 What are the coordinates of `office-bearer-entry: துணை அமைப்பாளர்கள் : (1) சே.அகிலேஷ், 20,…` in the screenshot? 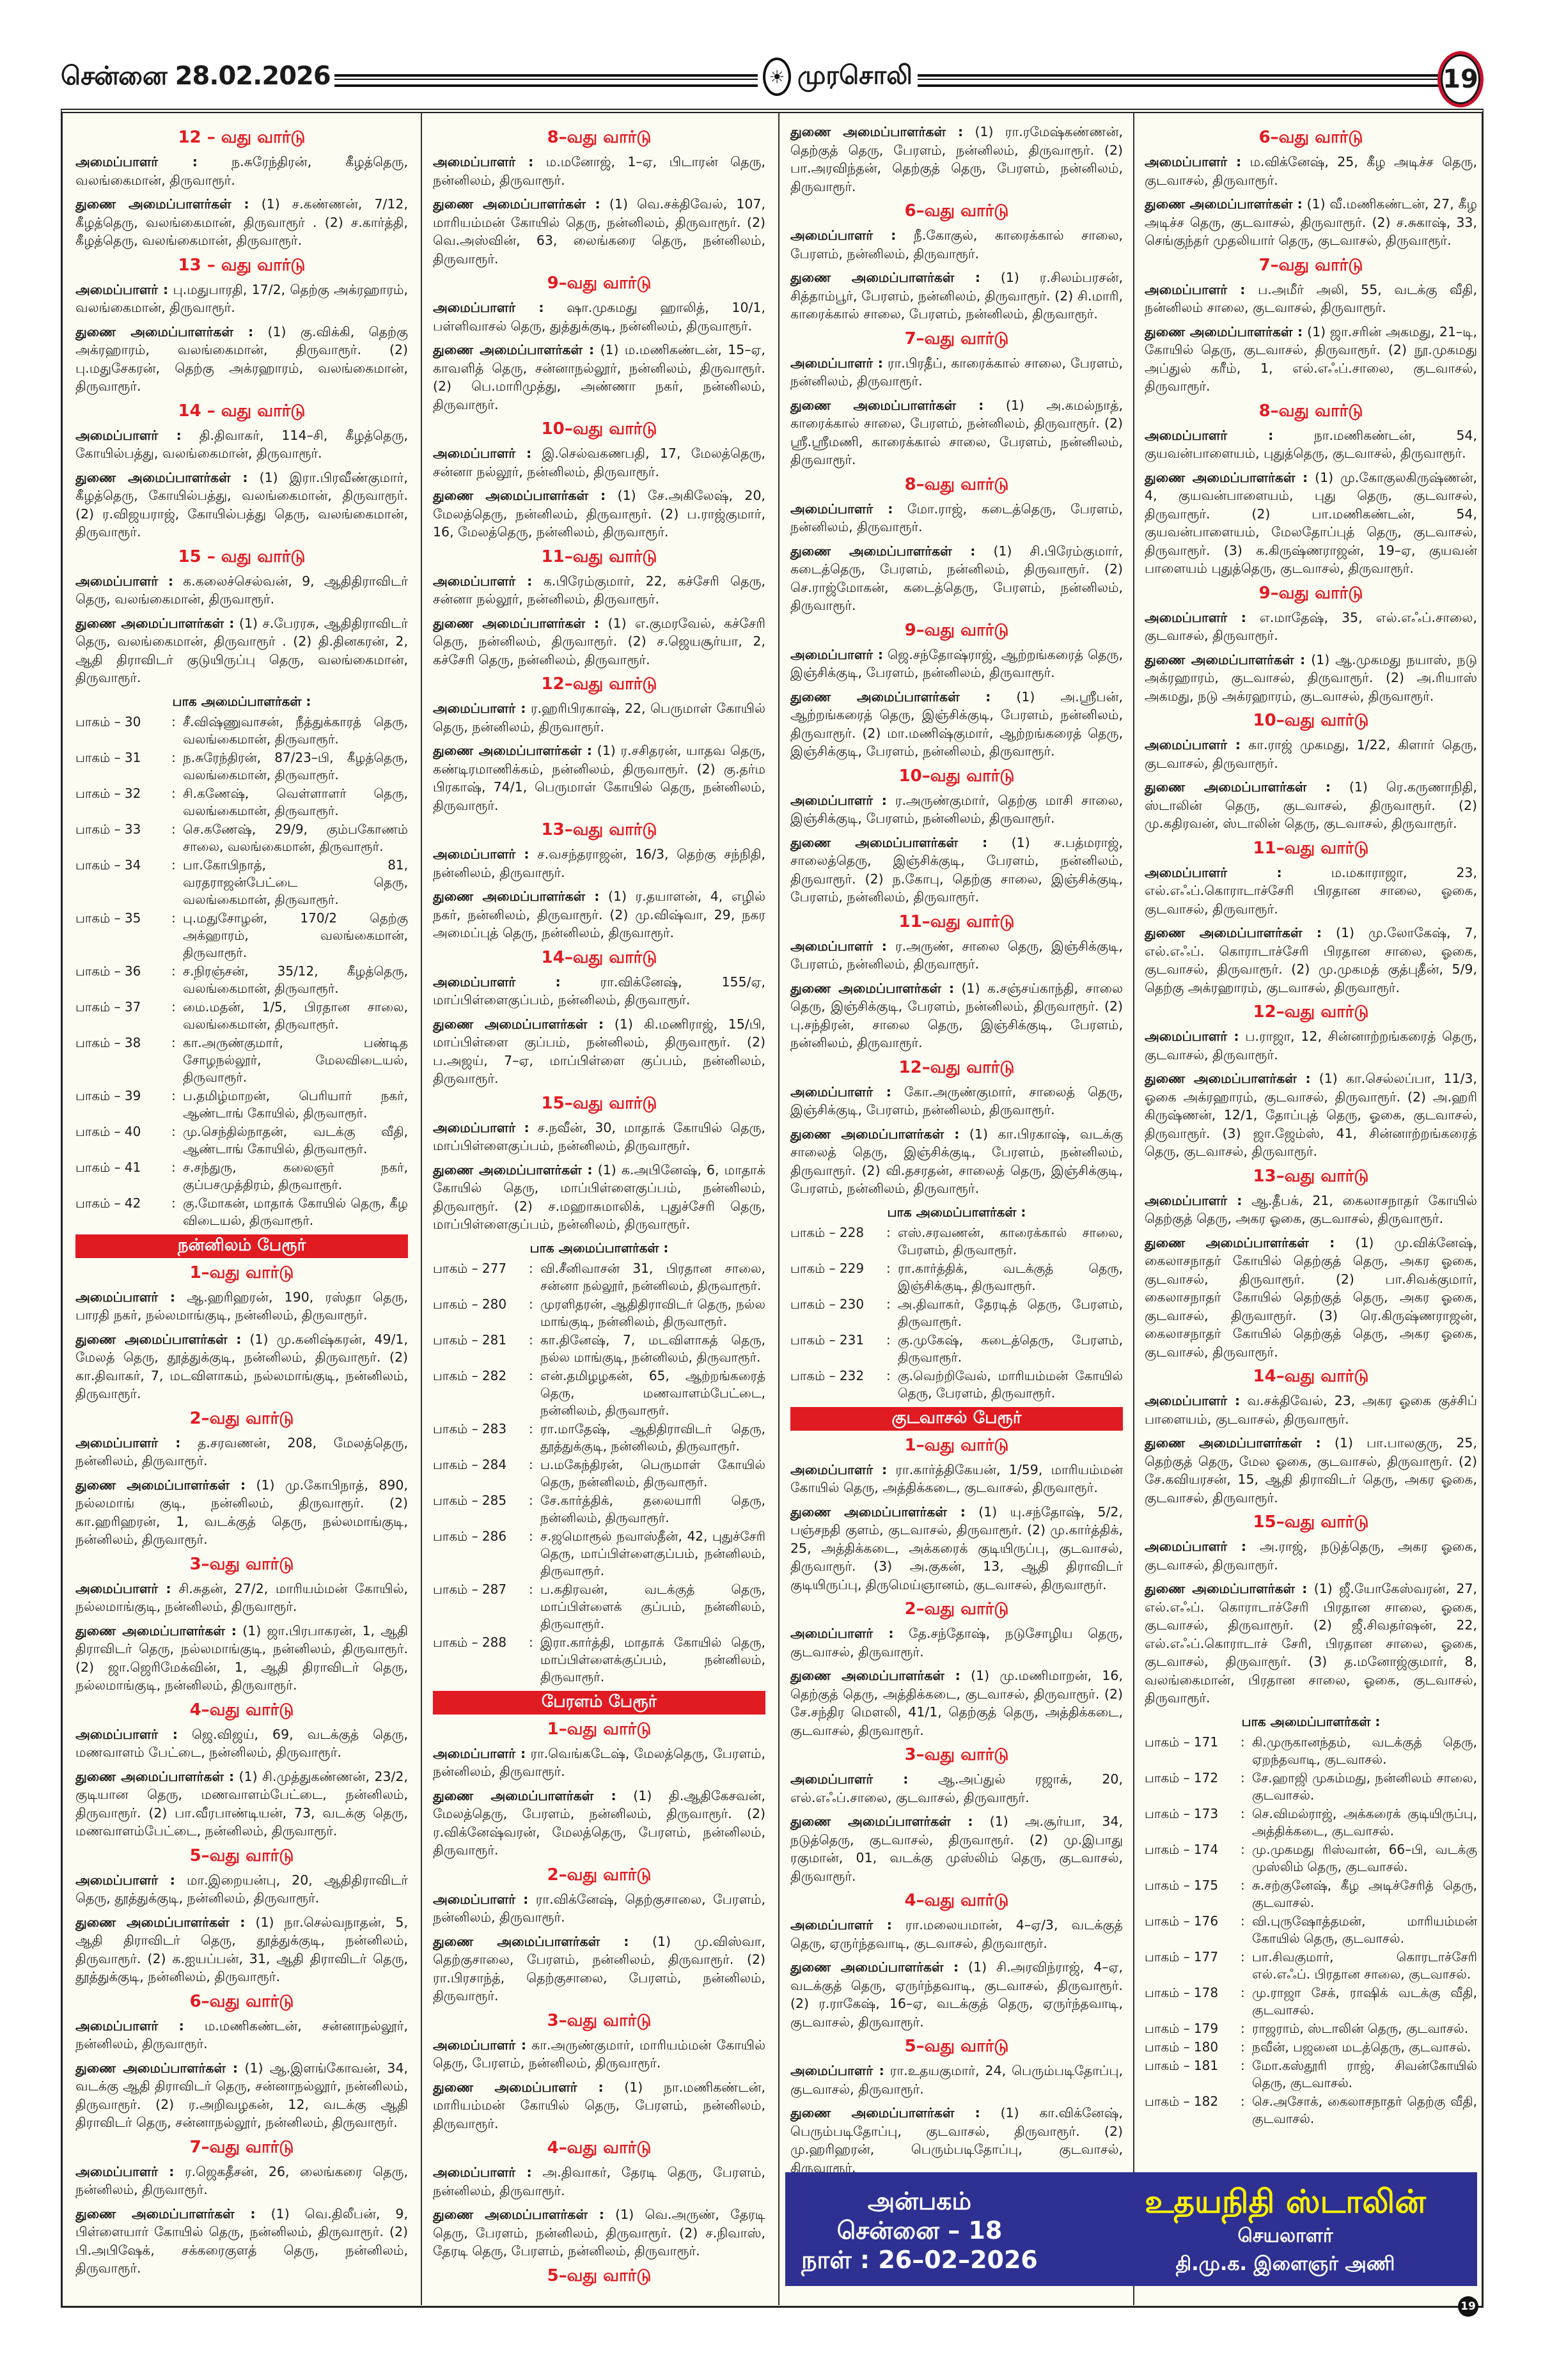 It's located at (599, 513).